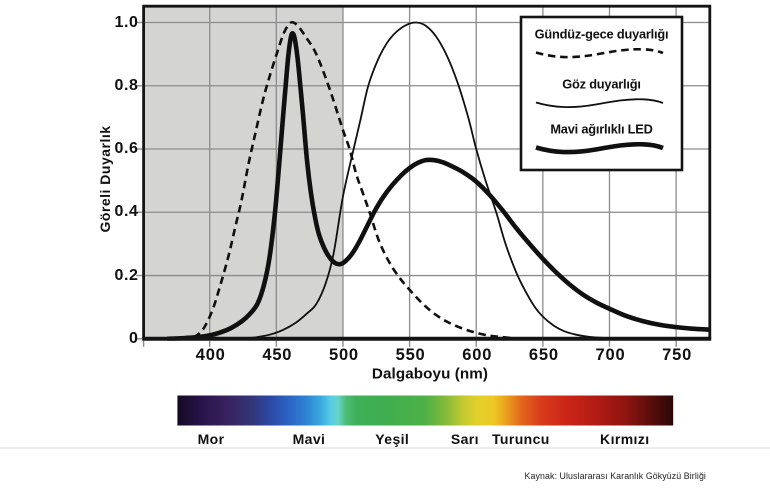 The width and height of the screenshot is (770, 488). I want to click on spectrum-label-sarı: Sarı, so click(464, 438).